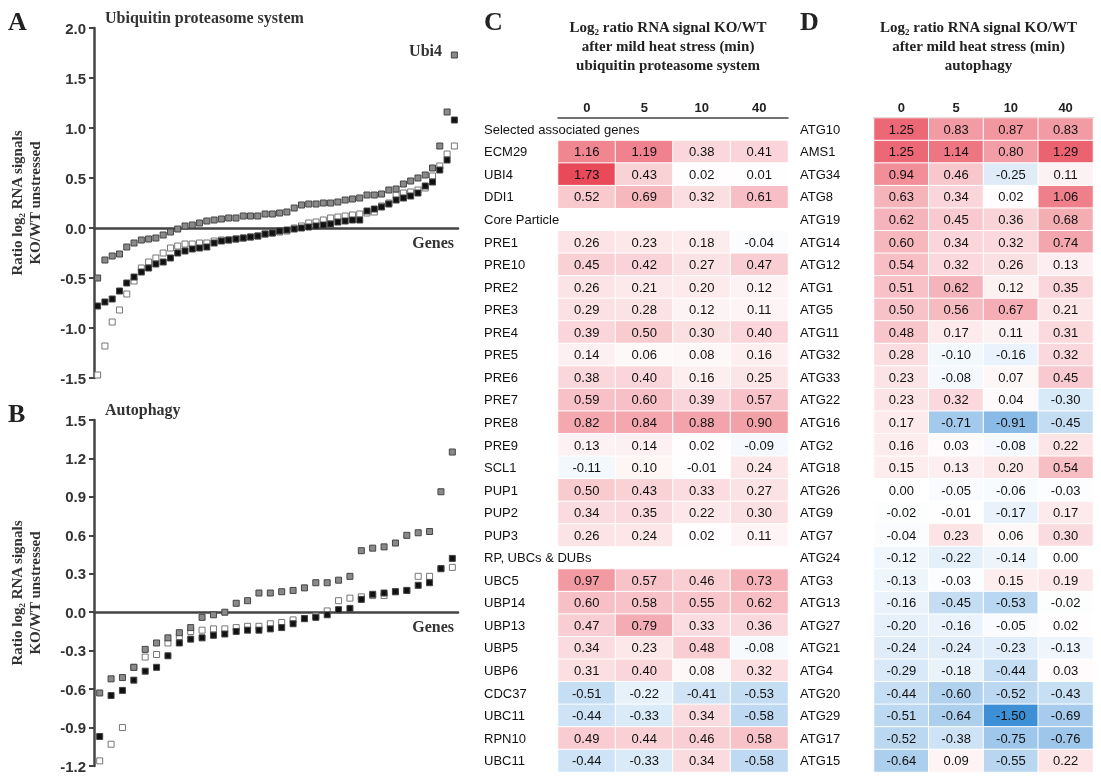 The width and height of the screenshot is (1101, 780). Describe the element at coordinates (587, 355) in the screenshot. I see `data-label: 0.14` at that location.